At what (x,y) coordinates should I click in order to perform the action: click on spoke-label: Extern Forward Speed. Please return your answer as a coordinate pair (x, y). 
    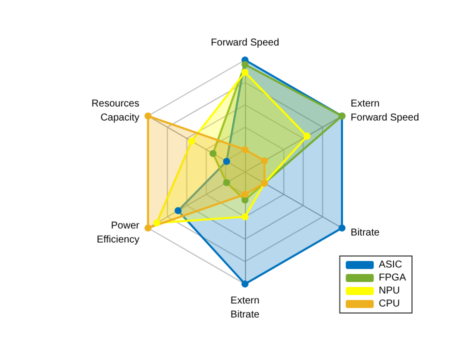
    Looking at the image, I should click on (385, 111).